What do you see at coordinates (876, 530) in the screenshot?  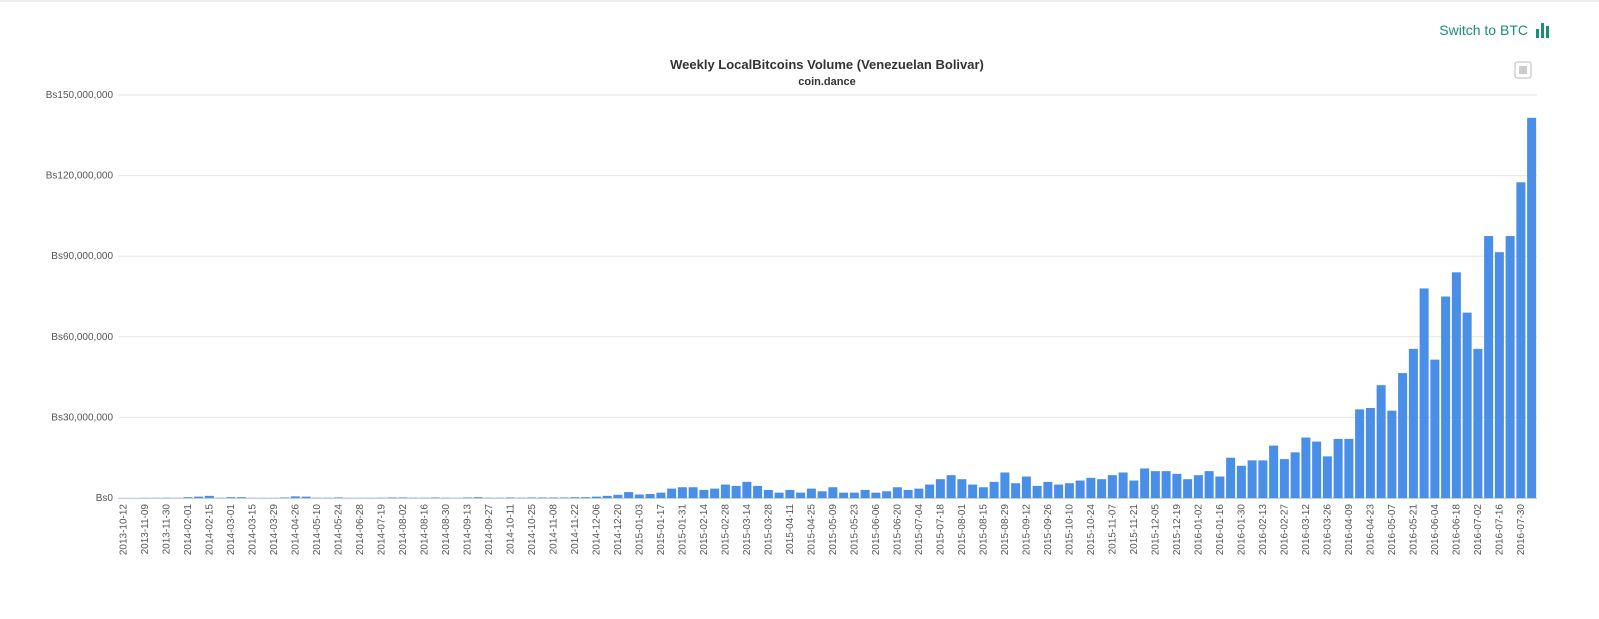 I see `x-tick-label: 2015-06-06` at bounding box center [876, 530].